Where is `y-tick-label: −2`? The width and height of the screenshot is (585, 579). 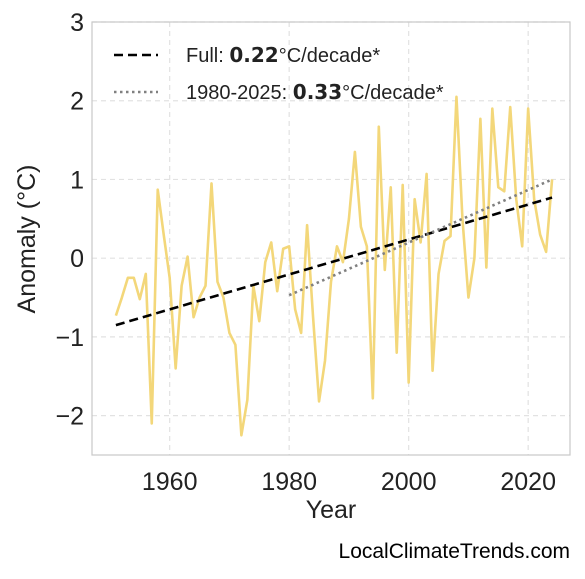 y-tick-label: −2 is located at coordinates (69, 417).